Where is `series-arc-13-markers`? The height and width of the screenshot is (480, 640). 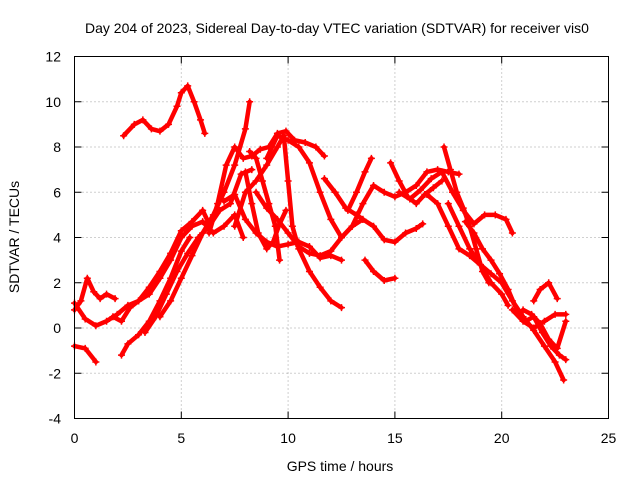 series-arc-13-markers is located at coordinates (265, 206).